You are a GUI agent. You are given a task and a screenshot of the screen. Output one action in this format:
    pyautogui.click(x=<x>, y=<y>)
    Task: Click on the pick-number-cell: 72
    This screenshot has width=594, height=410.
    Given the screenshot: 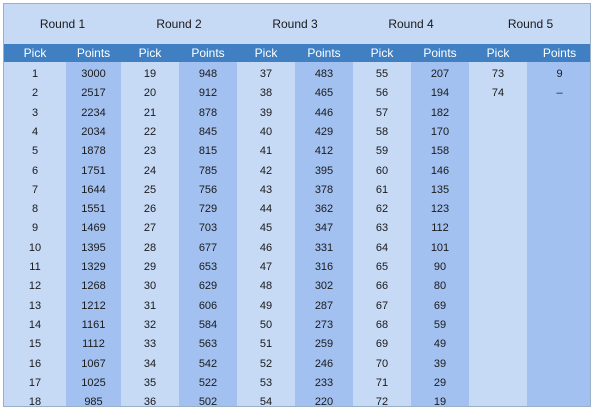 What is the action you would take?
    pyautogui.click(x=382, y=401)
    